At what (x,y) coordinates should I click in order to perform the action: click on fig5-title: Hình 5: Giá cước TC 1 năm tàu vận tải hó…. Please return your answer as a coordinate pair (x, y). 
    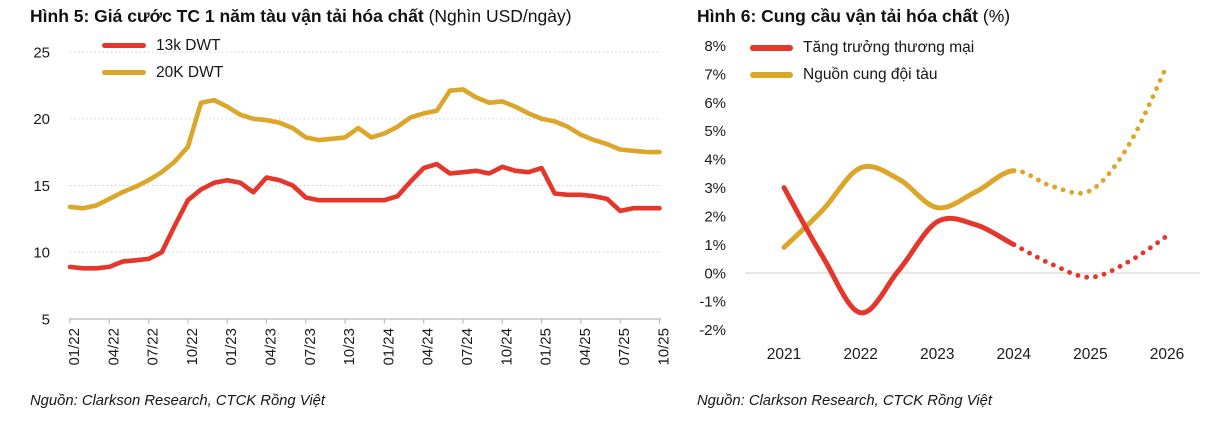
    Looking at the image, I should click on (301, 16).